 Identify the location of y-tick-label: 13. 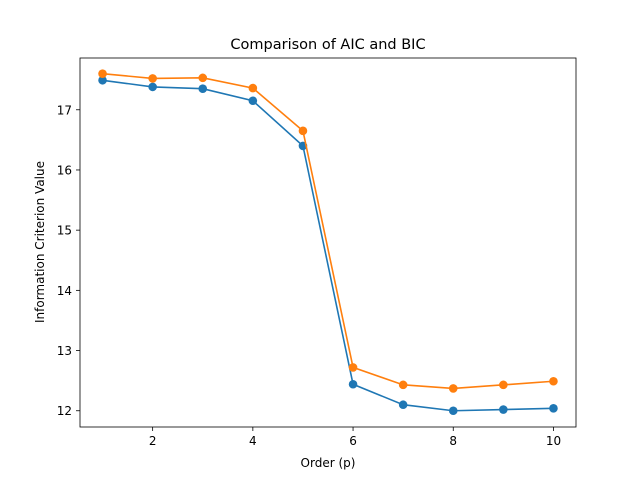
(64, 351).